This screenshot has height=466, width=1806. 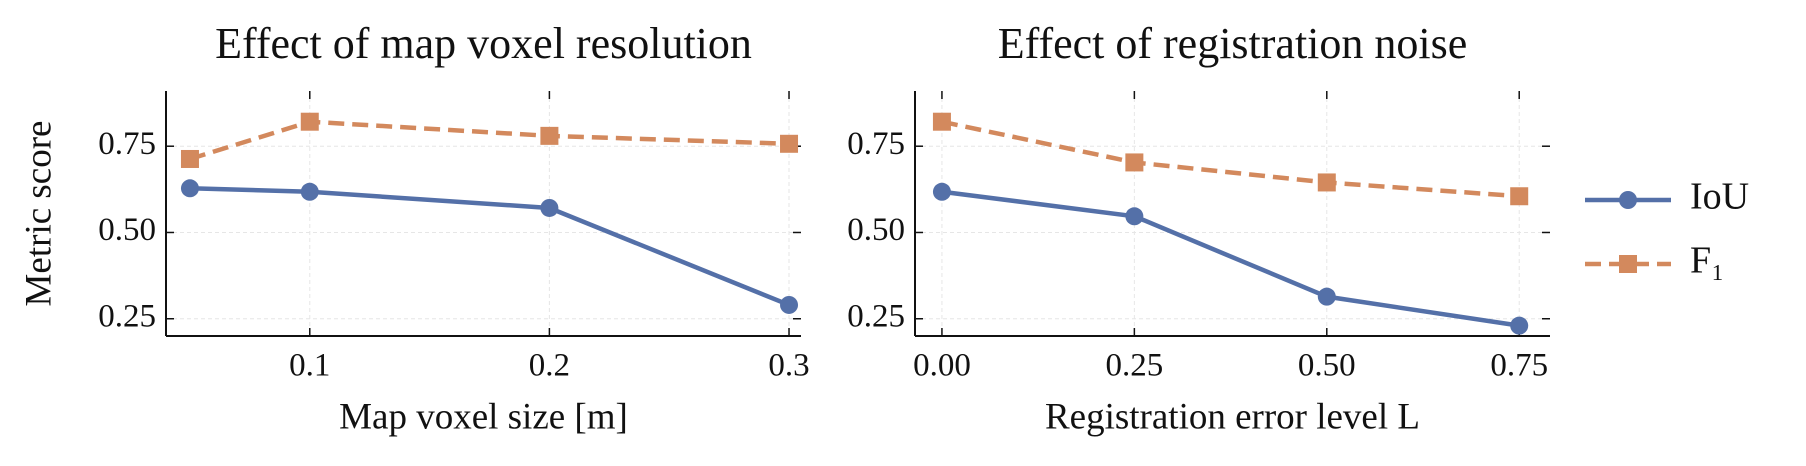 I want to click on x-tick-label: 0.00, so click(x=942, y=366).